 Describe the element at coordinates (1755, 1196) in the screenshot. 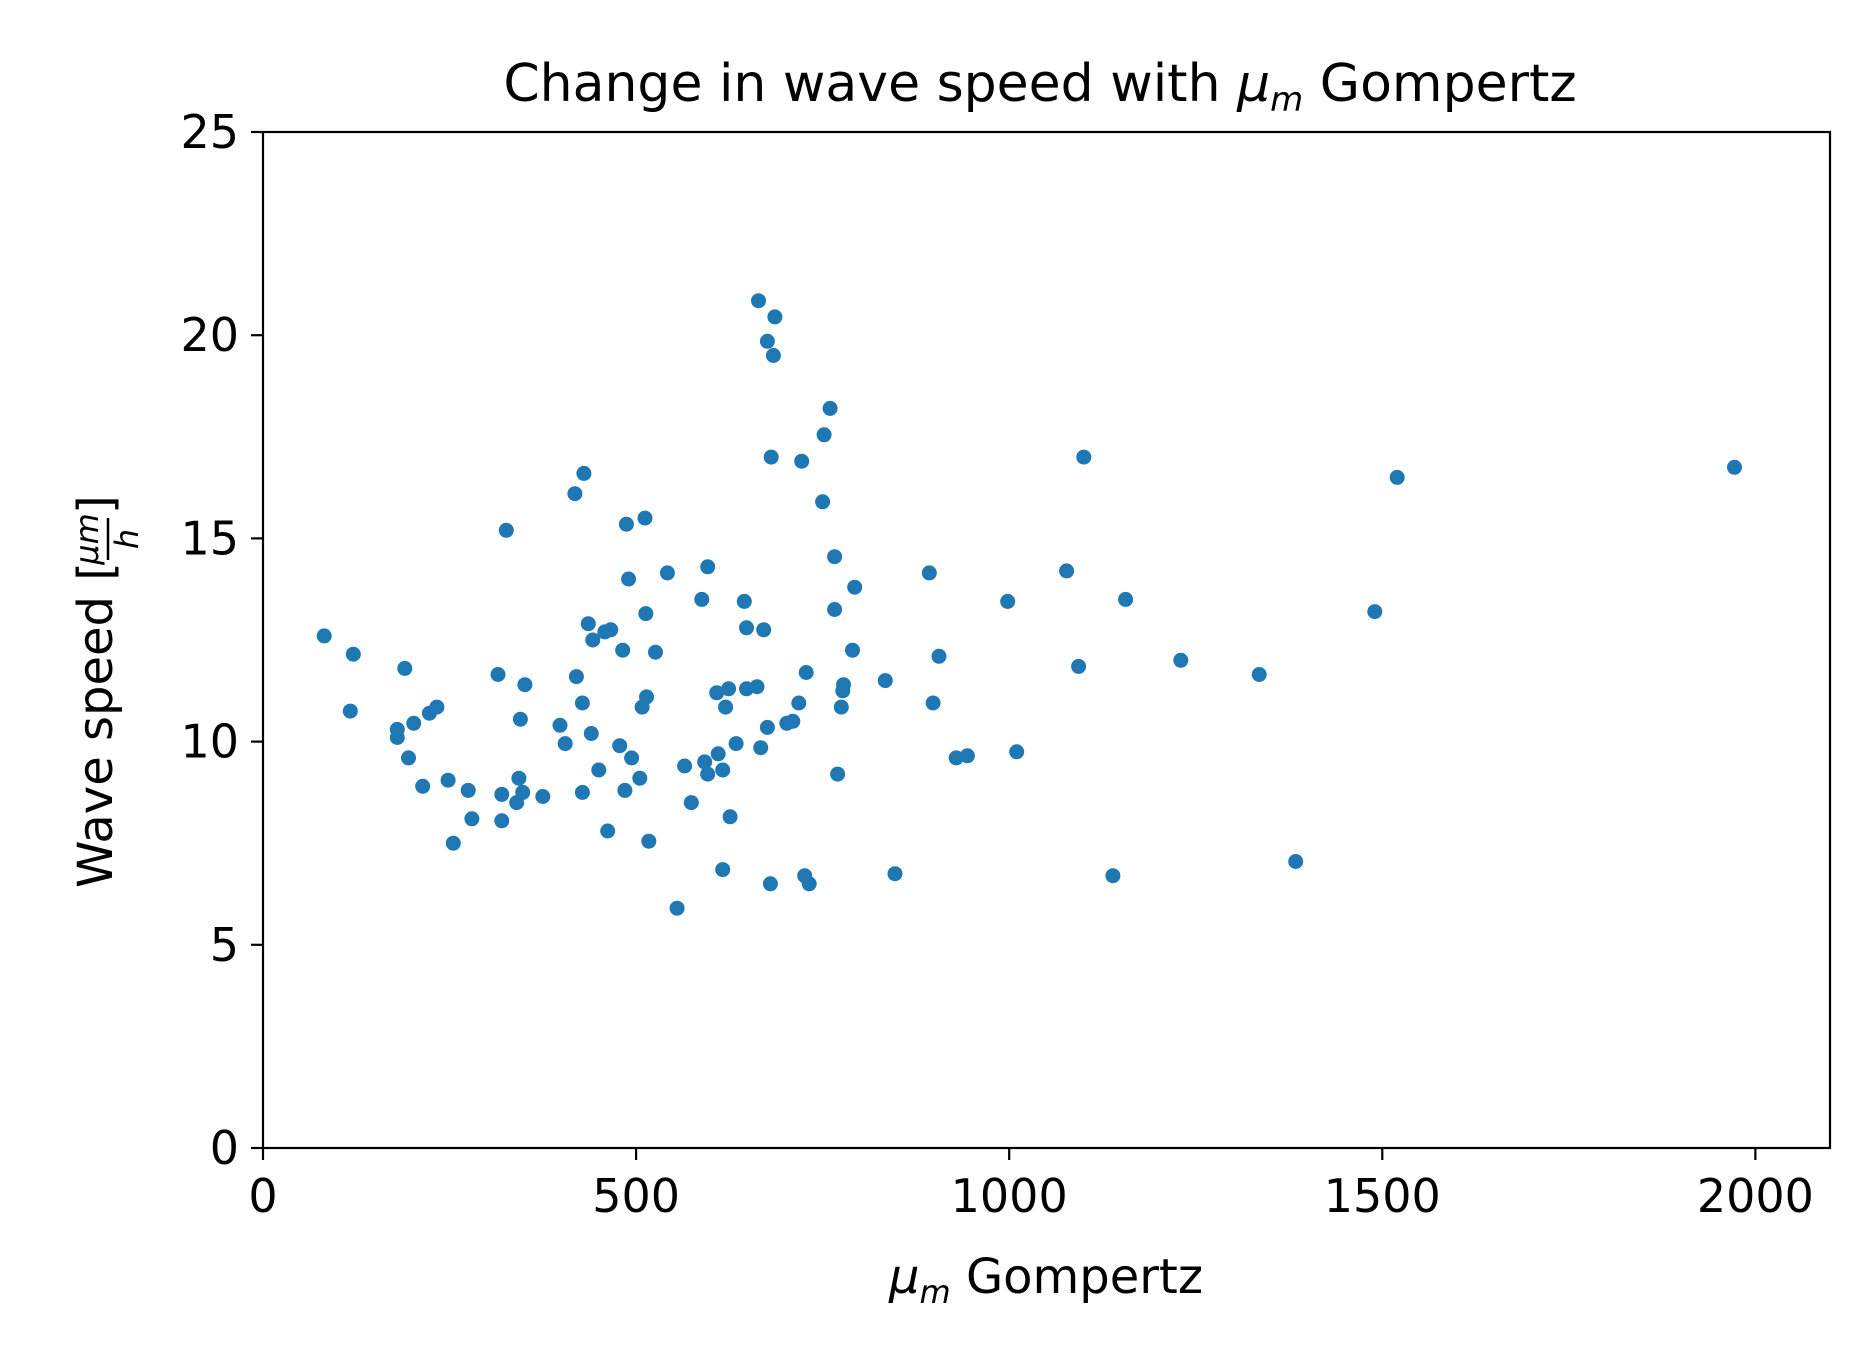

I see `x-tick-label: 2000` at that location.